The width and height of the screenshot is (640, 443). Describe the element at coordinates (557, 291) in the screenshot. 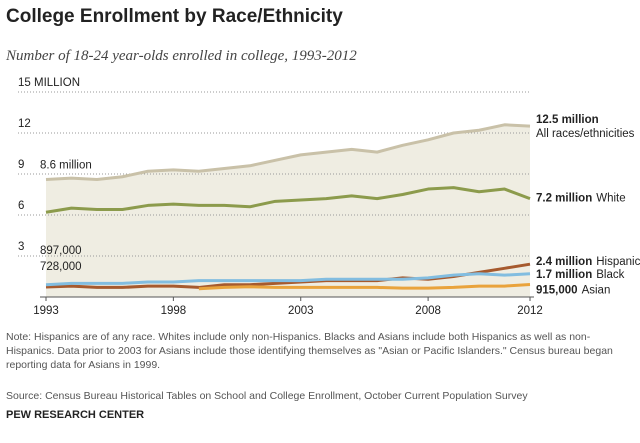

I see `end-value-label: 915,000` at that location.